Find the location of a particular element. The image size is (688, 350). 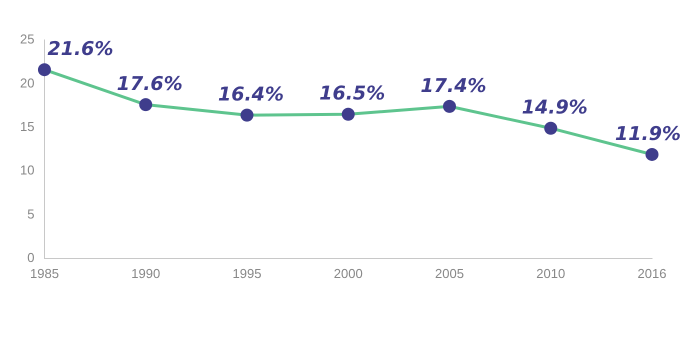

data-label: 17.6% is located at coordinates (149, 84).